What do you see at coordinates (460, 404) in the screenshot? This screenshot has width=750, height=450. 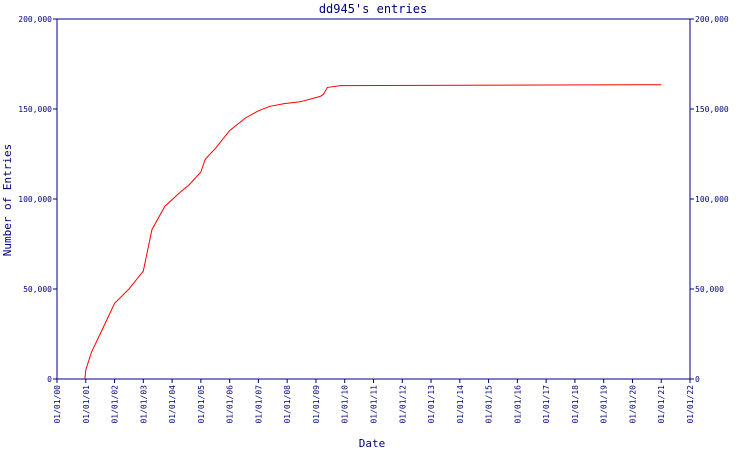 I see `x-tick-label: 01/01/14` at bounding box center [460, 404].